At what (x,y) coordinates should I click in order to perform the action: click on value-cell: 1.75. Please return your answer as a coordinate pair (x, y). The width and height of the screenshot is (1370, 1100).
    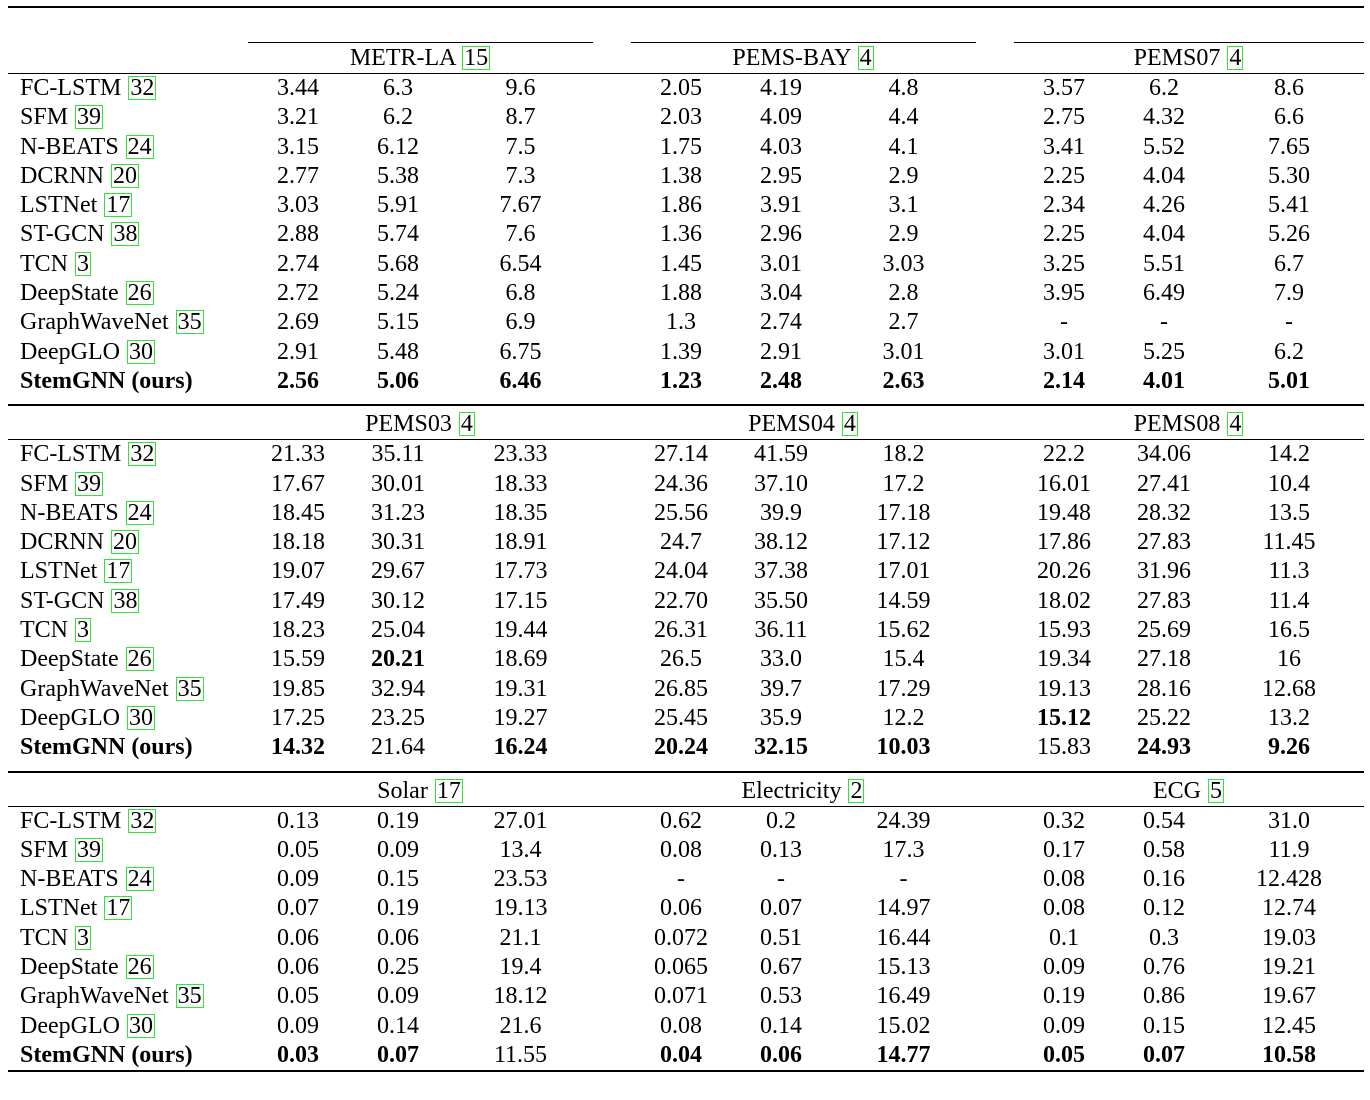
    Looking at the image, I should click on (681, 146).